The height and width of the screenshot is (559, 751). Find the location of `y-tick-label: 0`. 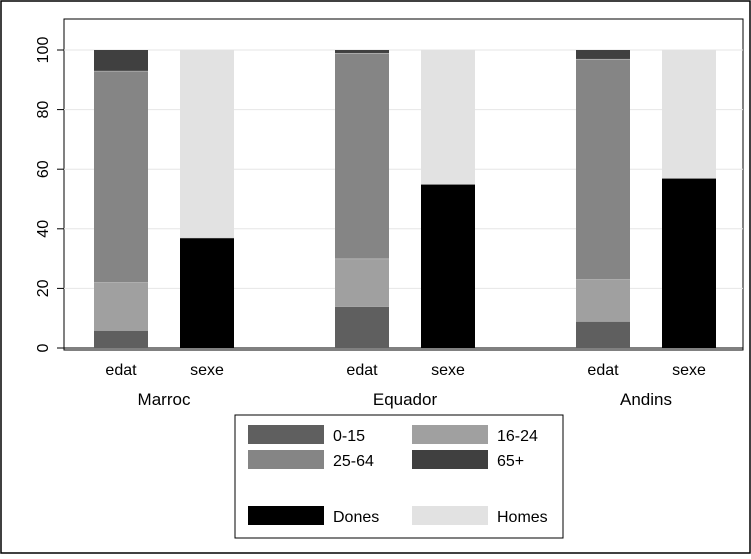

y-tick-label: 0 is located at coordinates (43, 347).